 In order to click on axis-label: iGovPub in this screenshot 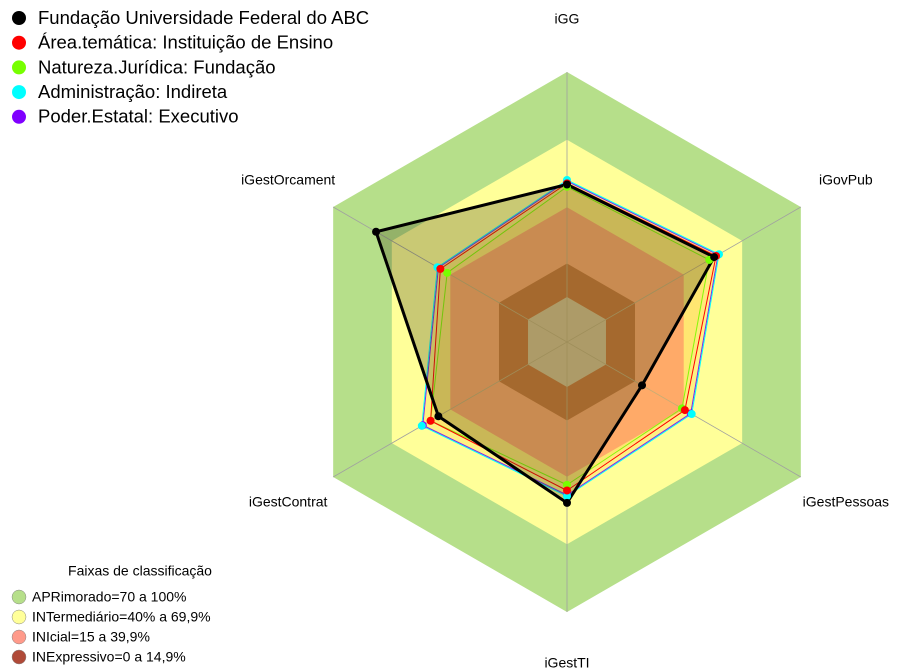, I will do `click(846, 180)`.